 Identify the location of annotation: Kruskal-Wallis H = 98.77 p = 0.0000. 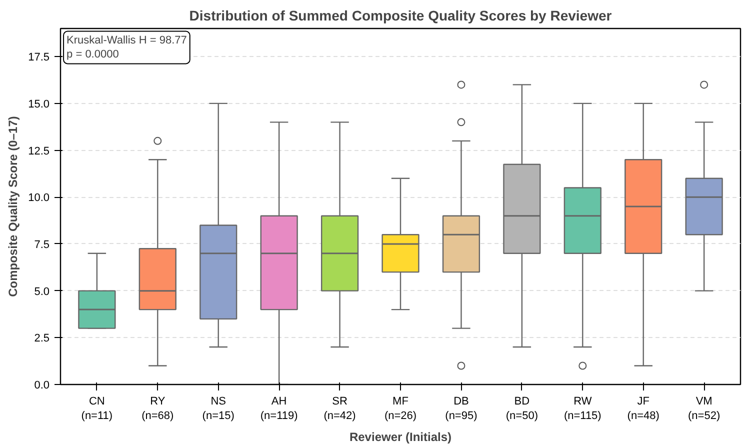
(126, 47).